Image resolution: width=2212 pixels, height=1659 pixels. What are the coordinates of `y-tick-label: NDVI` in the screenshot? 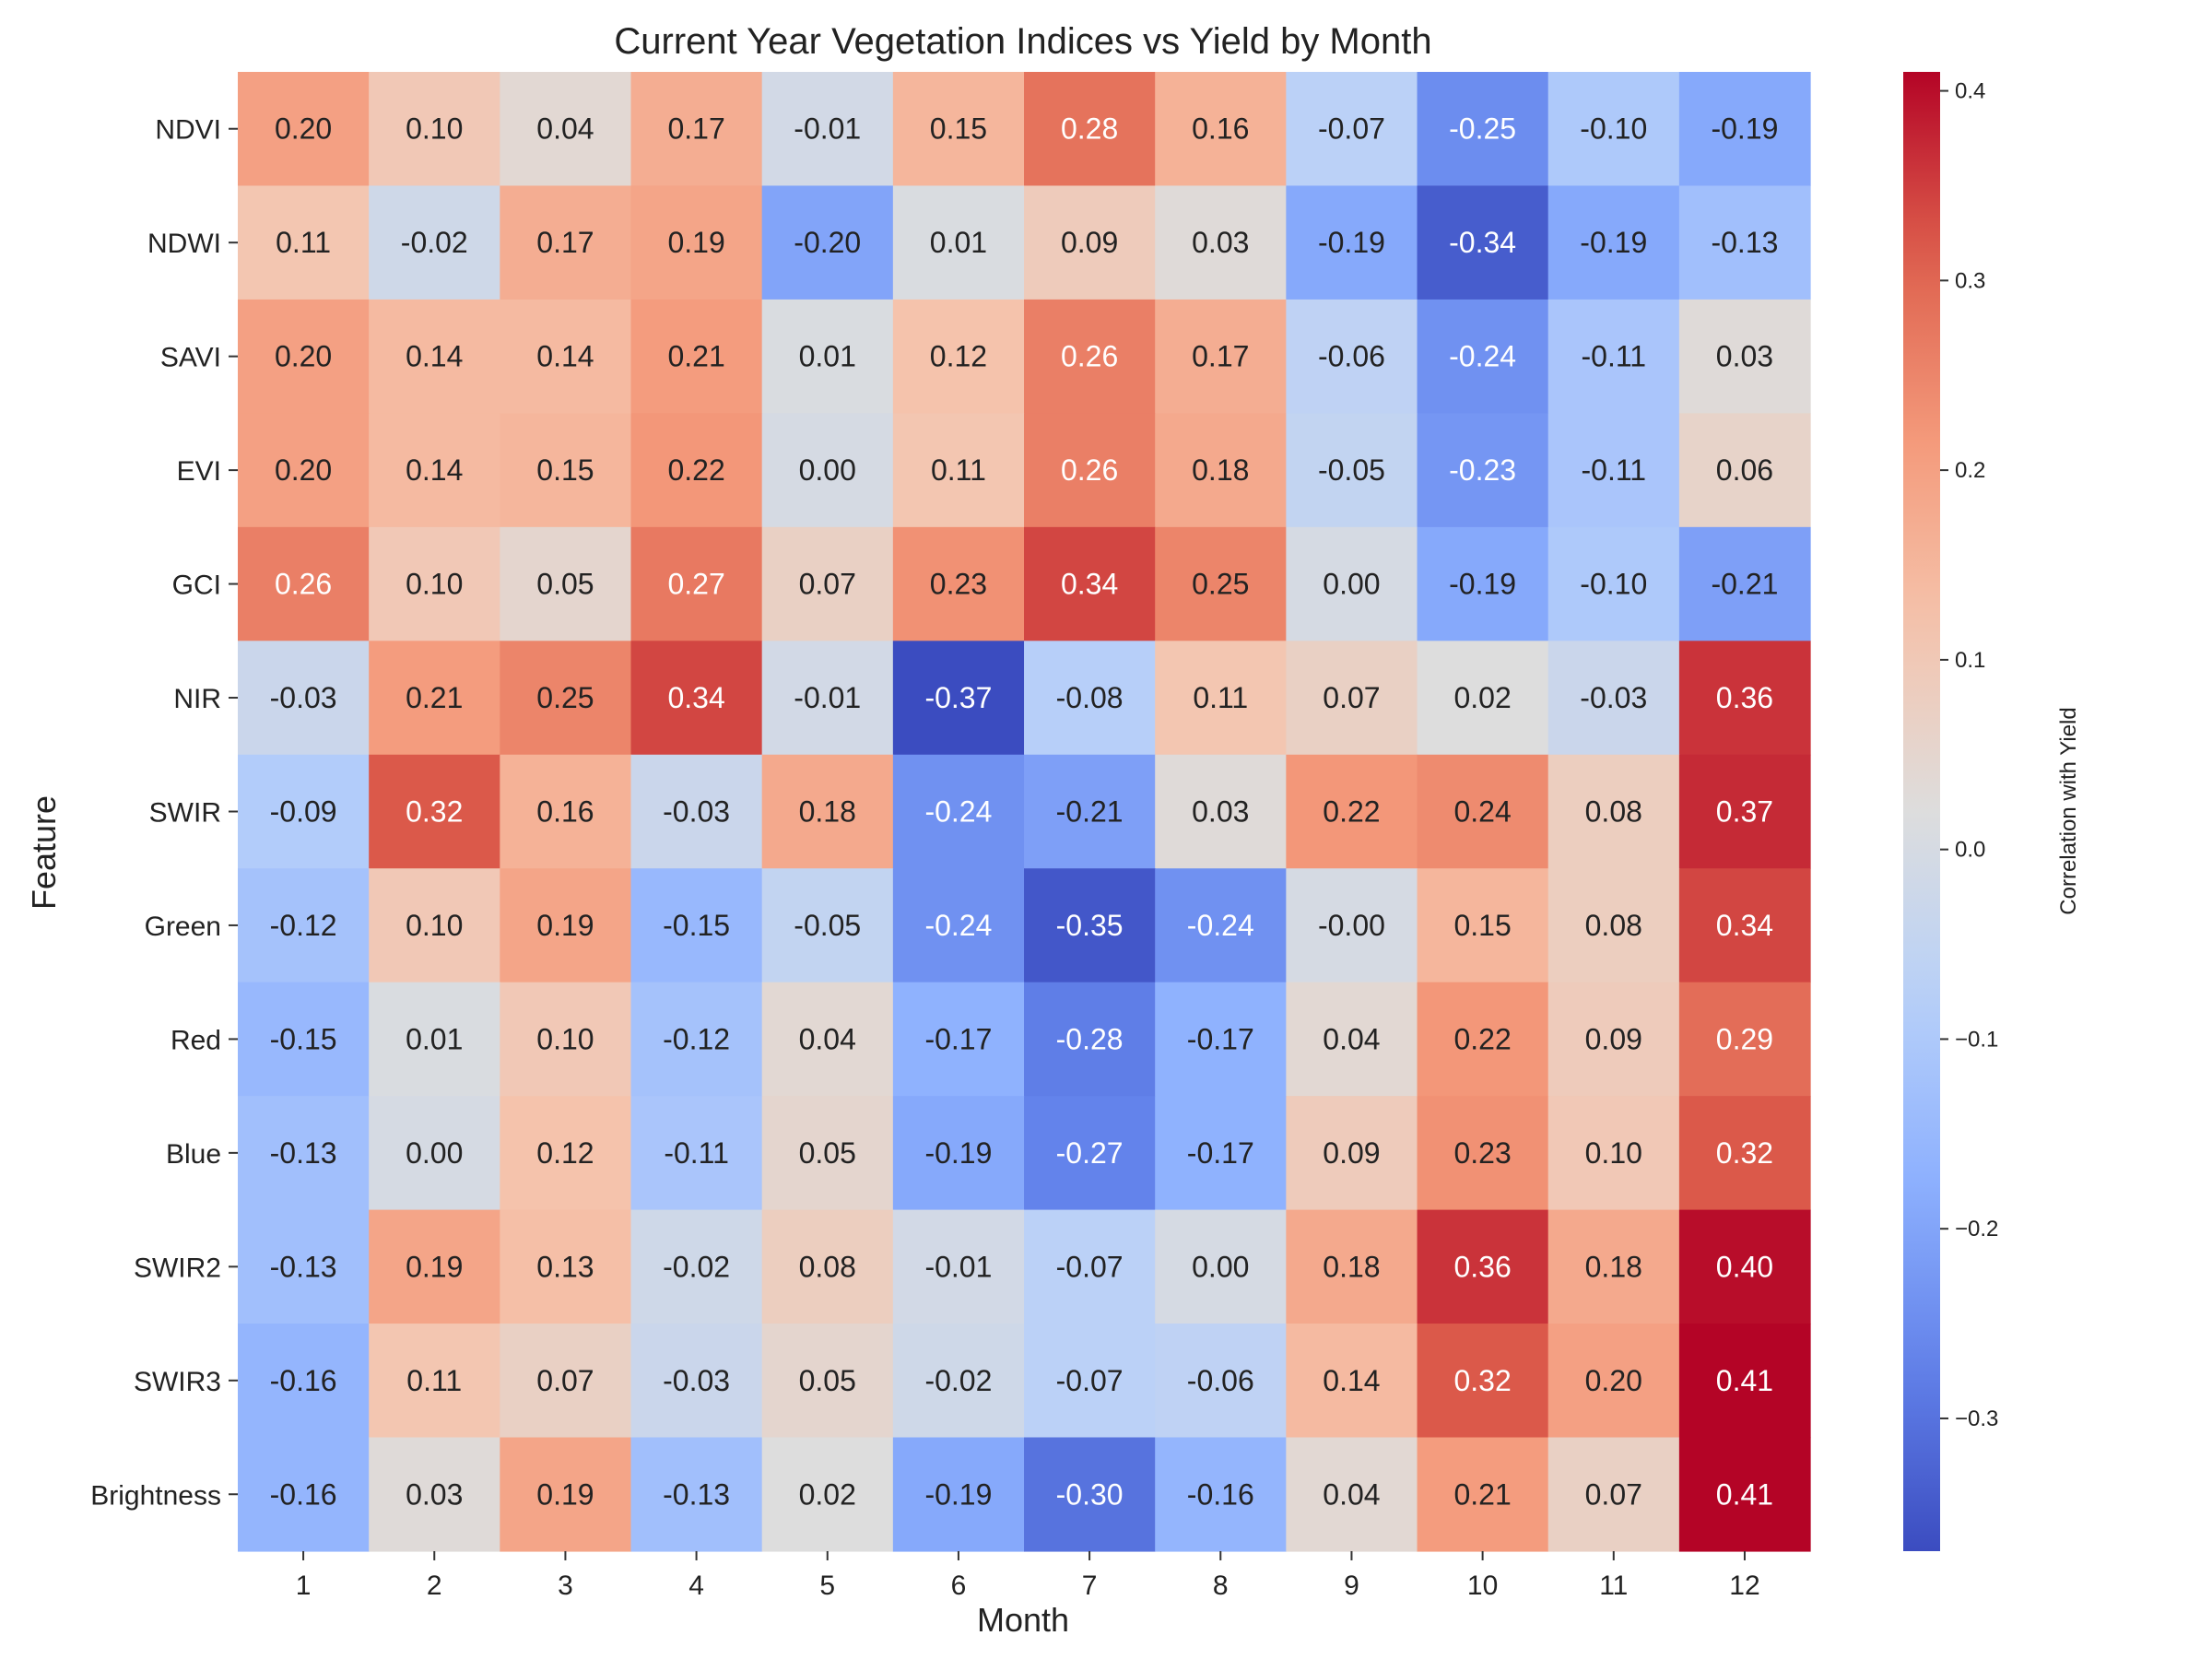 It's located at (188, 130).